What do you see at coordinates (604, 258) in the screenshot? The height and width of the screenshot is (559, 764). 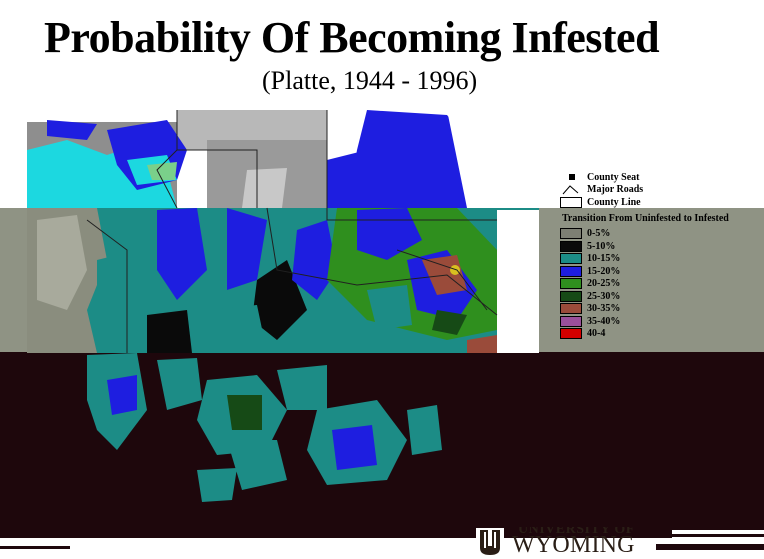 I see `legend-class-label: 10-15%` at bounding box center [604, 258].